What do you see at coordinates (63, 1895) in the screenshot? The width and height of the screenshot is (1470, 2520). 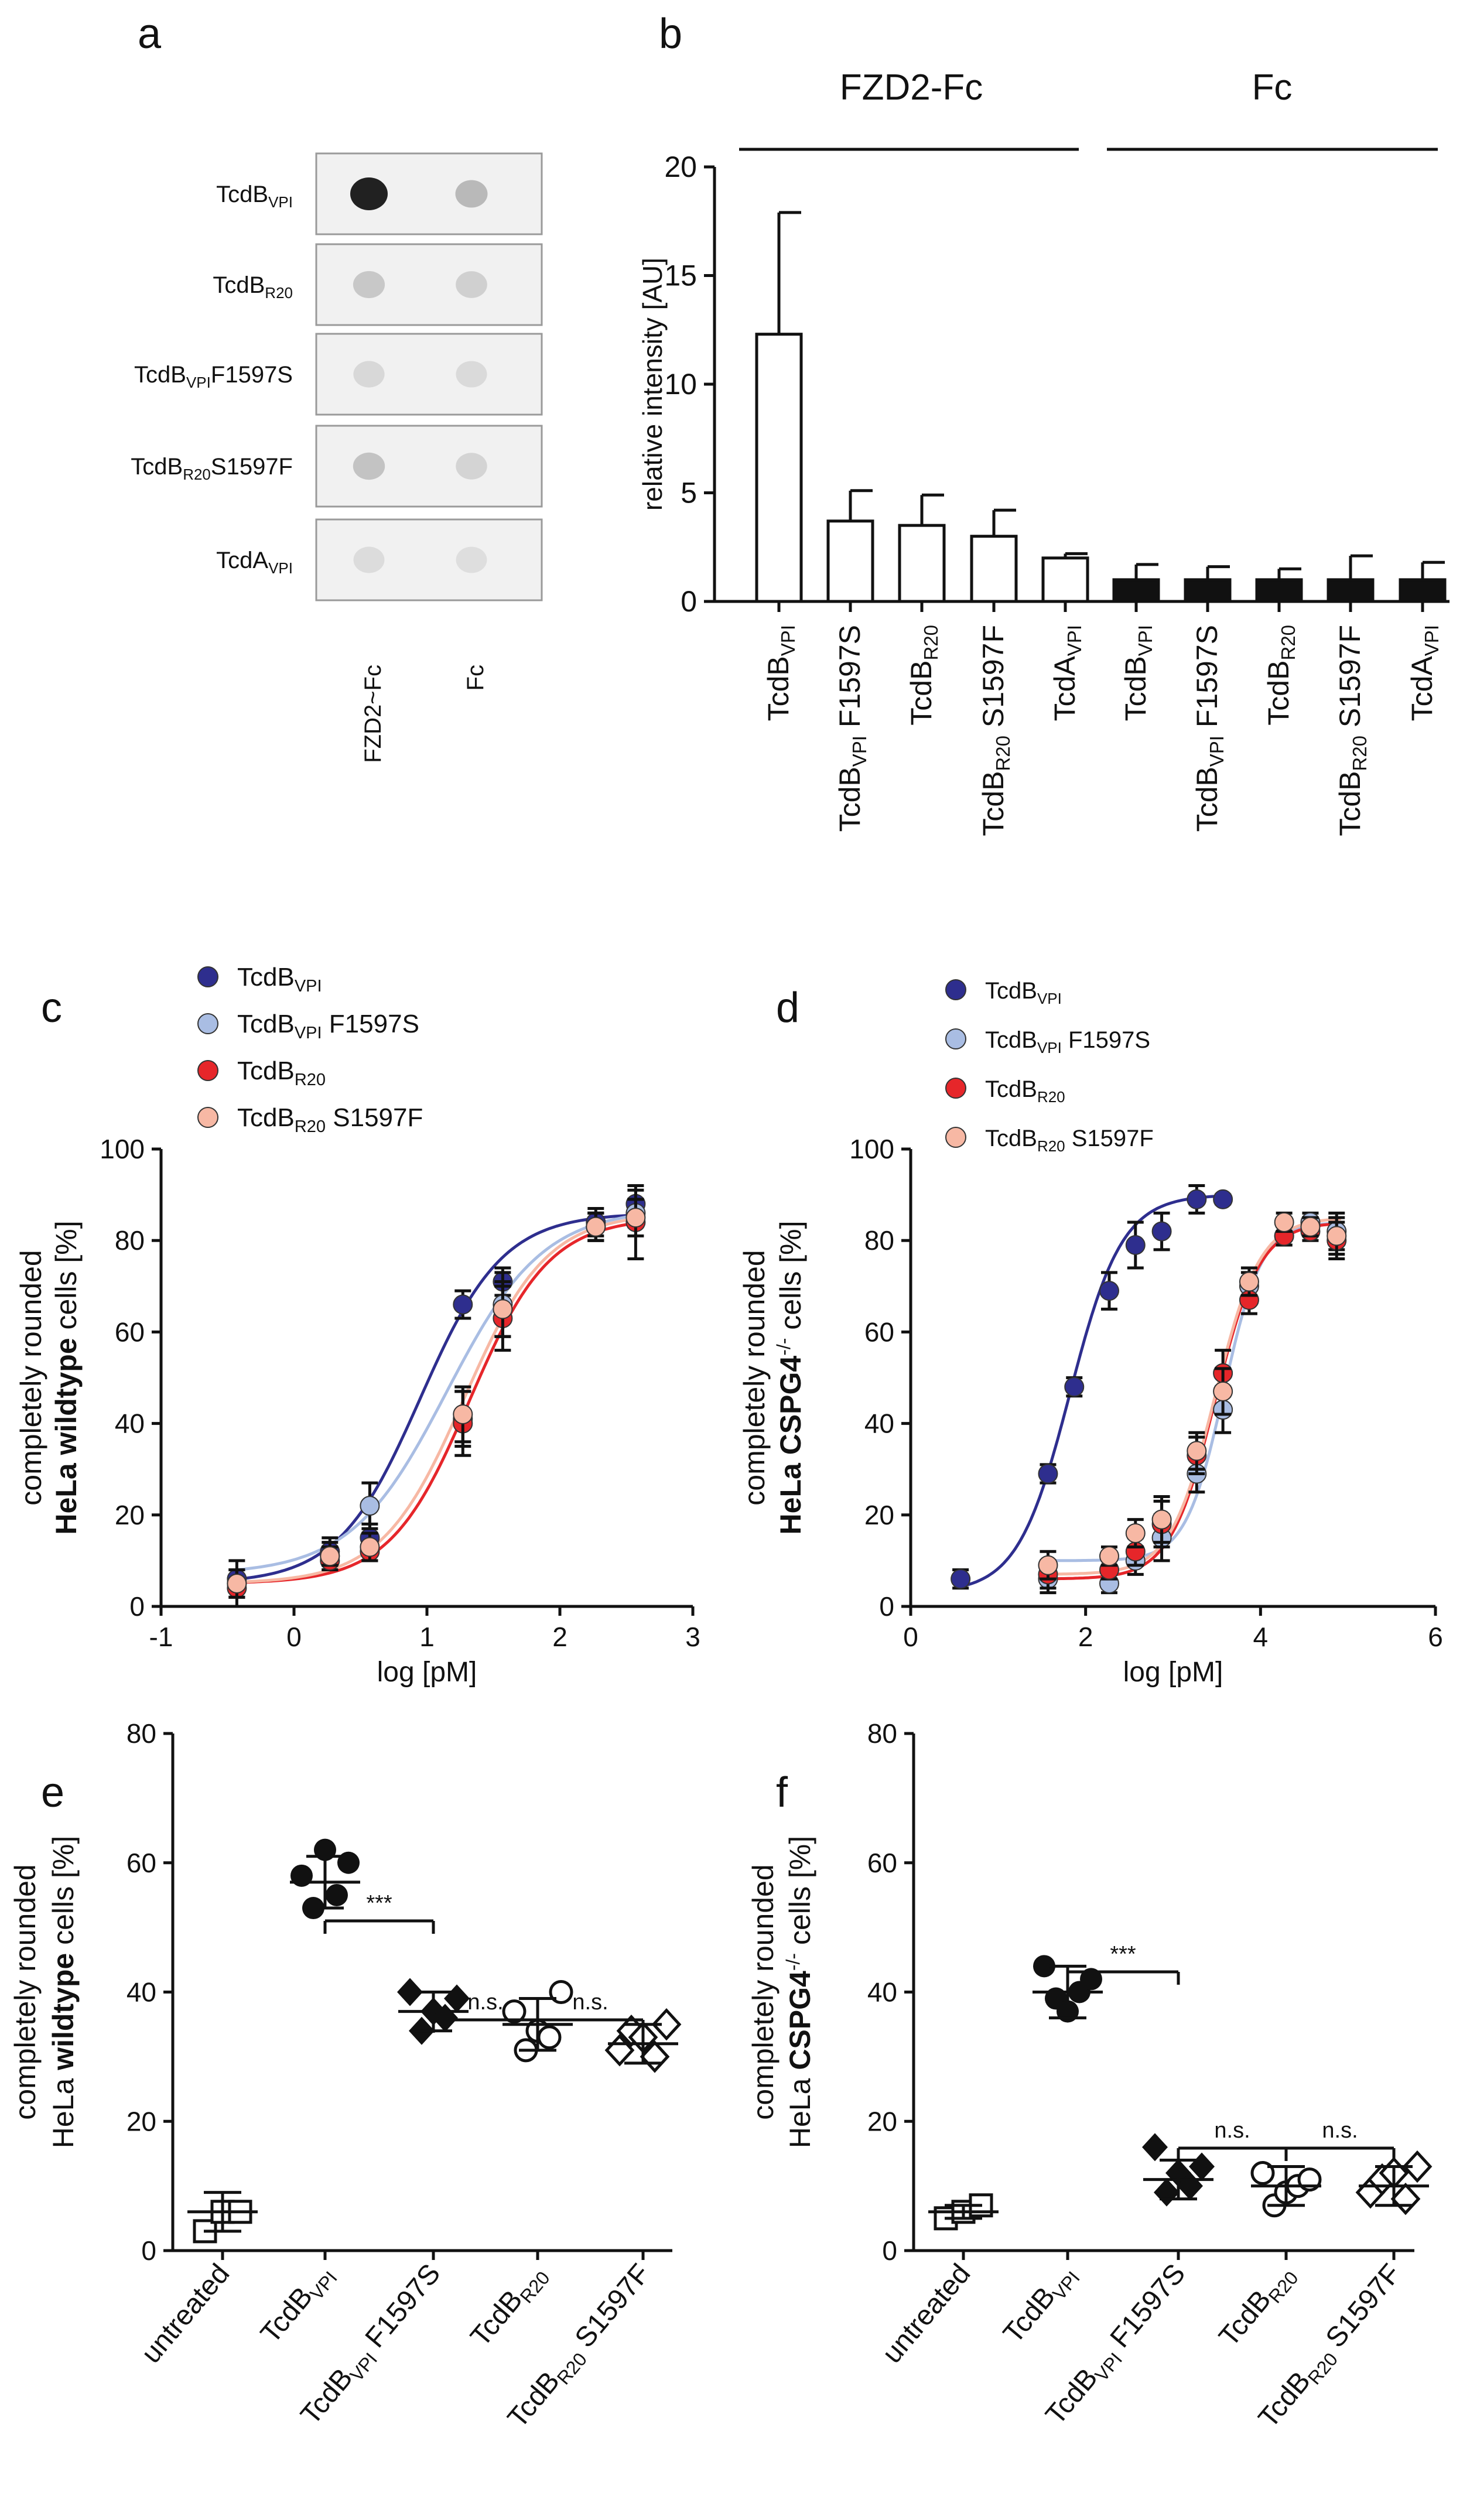 I see `panel-e-y-axis-label-rest: cells [%]` at bounding box center [63, 1895].